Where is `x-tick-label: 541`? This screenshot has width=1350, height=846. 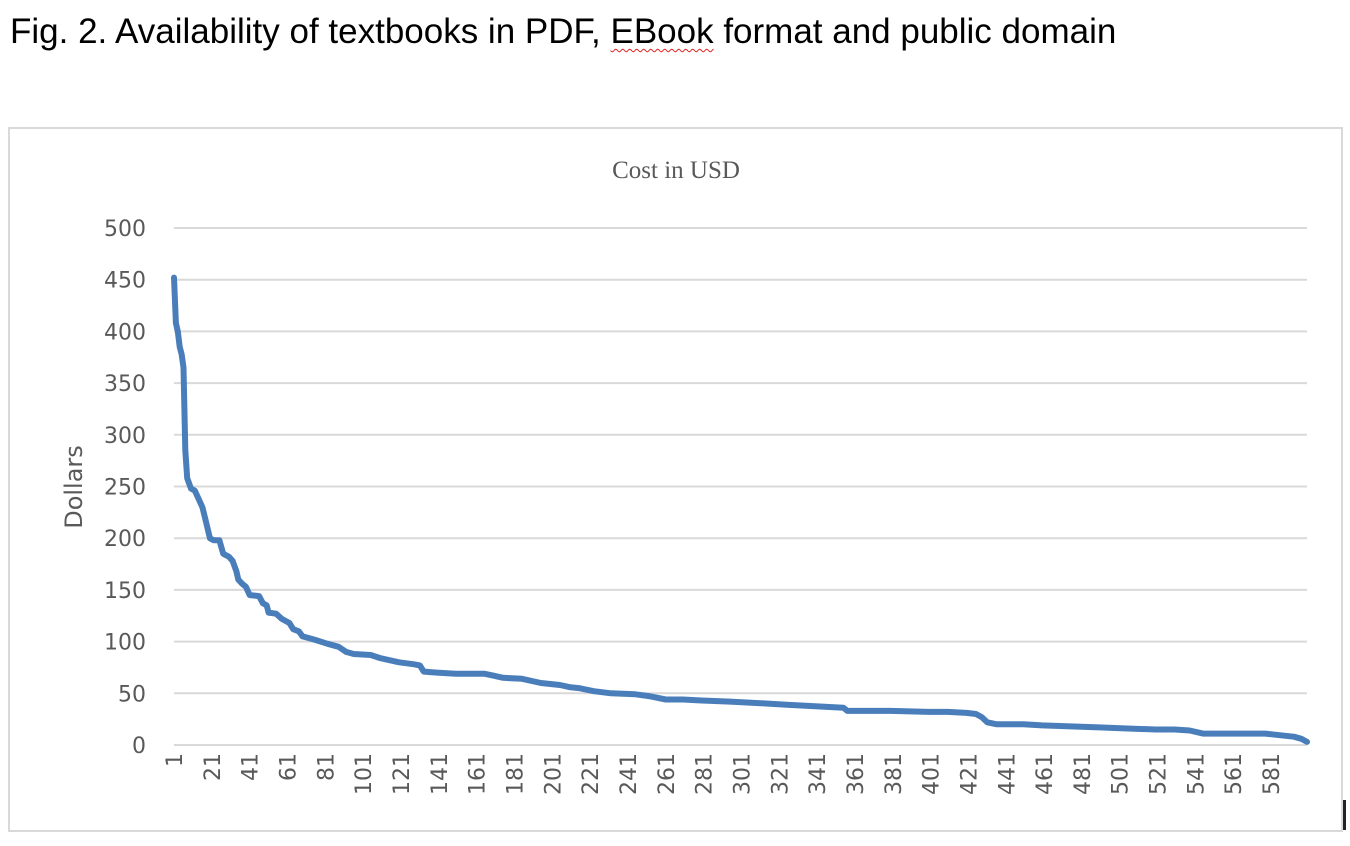
x-tick-label: 541 is located at coordinates (1196, 774).